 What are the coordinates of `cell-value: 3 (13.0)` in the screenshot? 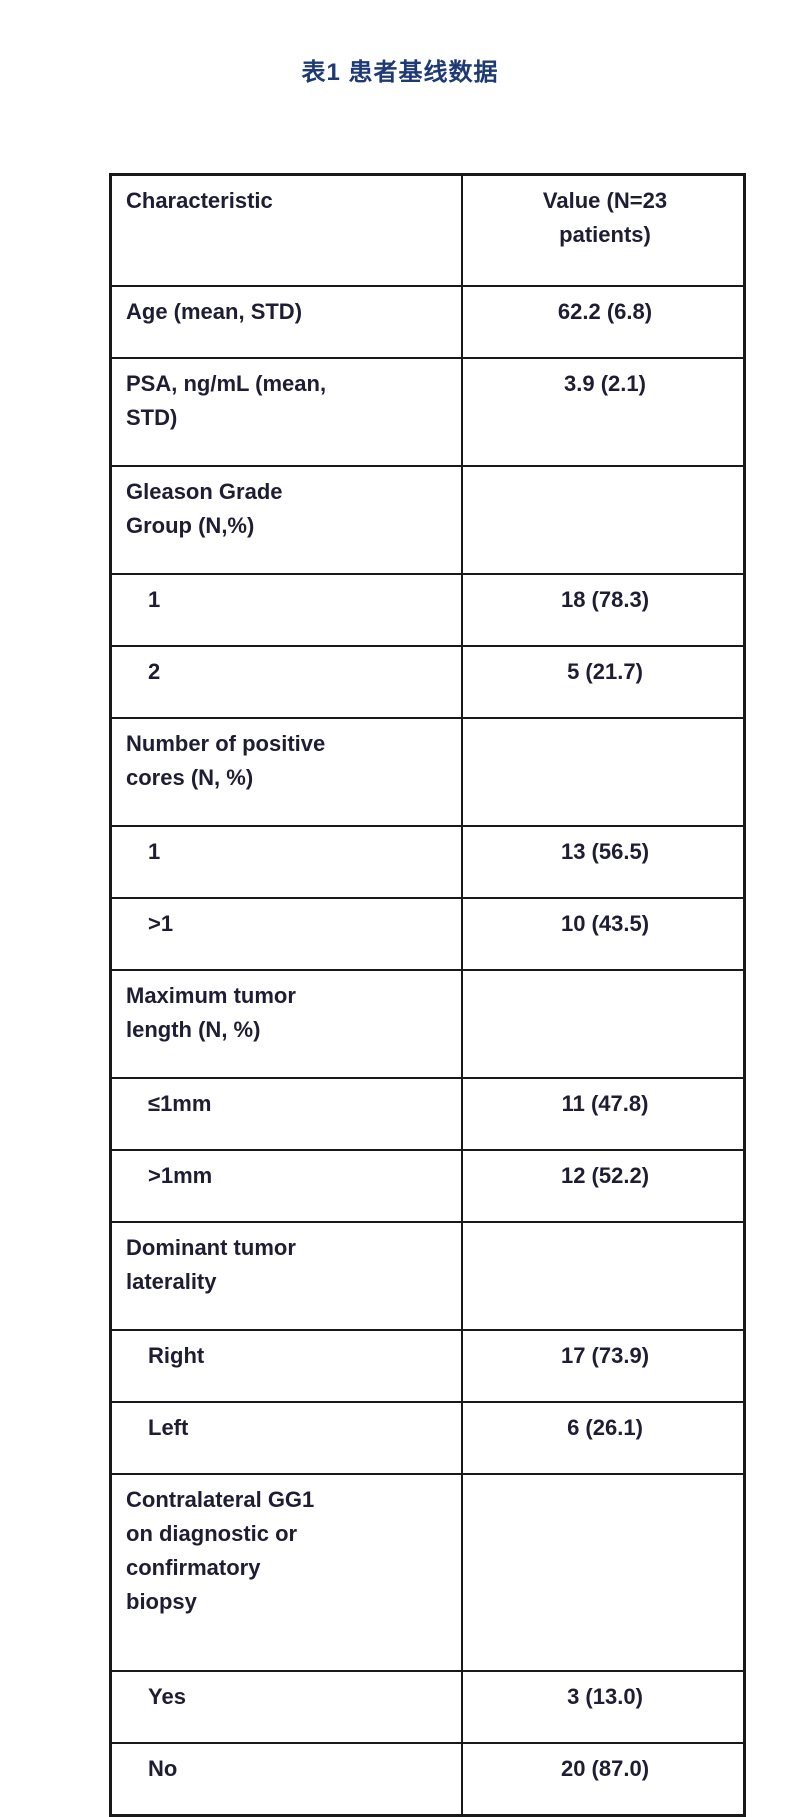 It's located at (603, 1707).